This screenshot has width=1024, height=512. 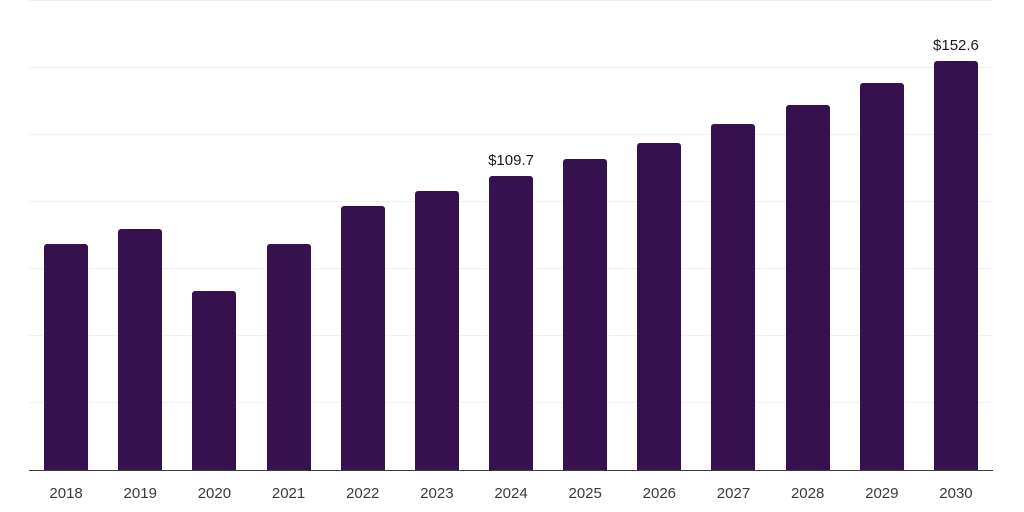 I want to click on x-tick-2027: 2027, so click(x=733, y=493).